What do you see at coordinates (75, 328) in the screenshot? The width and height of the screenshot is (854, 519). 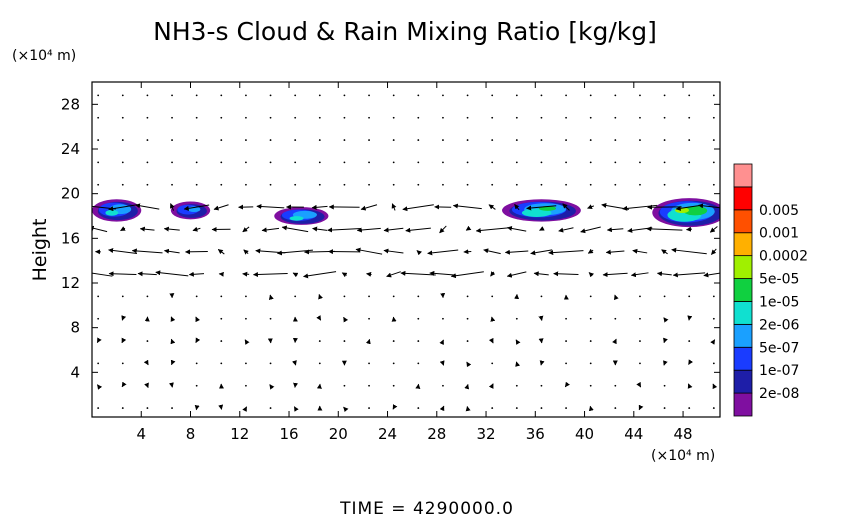 I see `y-tick-label: 8` at bounding box center [75, 328].